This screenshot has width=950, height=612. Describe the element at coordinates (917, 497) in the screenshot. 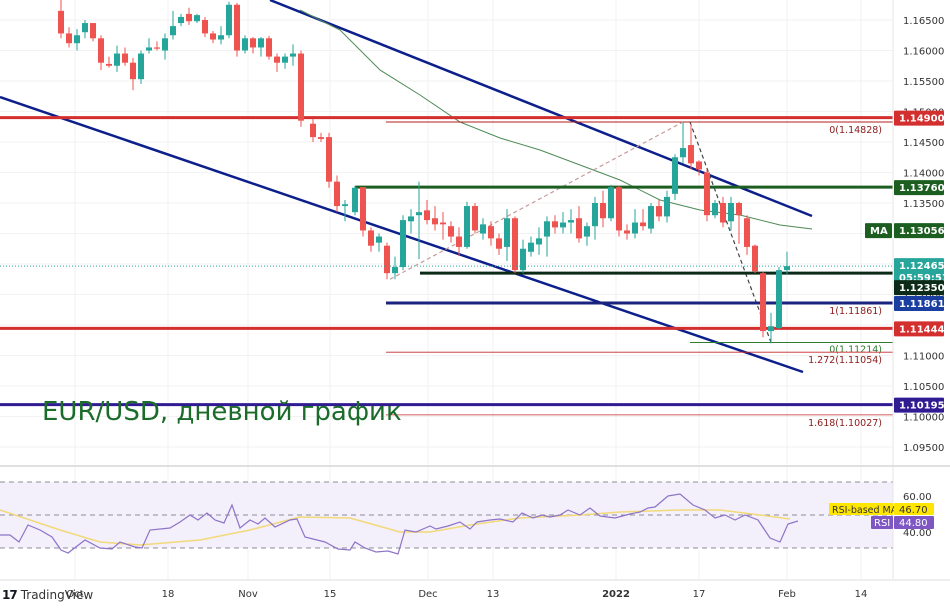

I see `rsi-tick: 60.00` at that location.